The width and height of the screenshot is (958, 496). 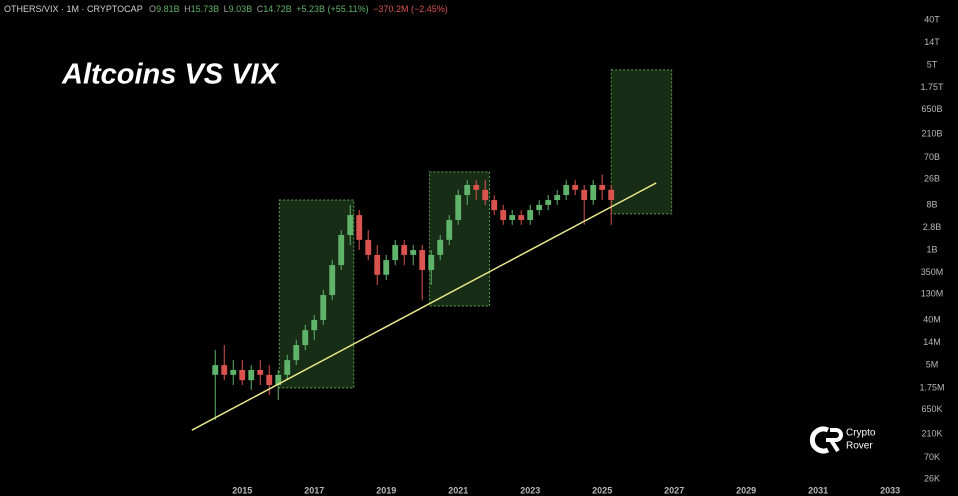 I want to click on watermark: Crypto Rover, so click(x=842, y=440).